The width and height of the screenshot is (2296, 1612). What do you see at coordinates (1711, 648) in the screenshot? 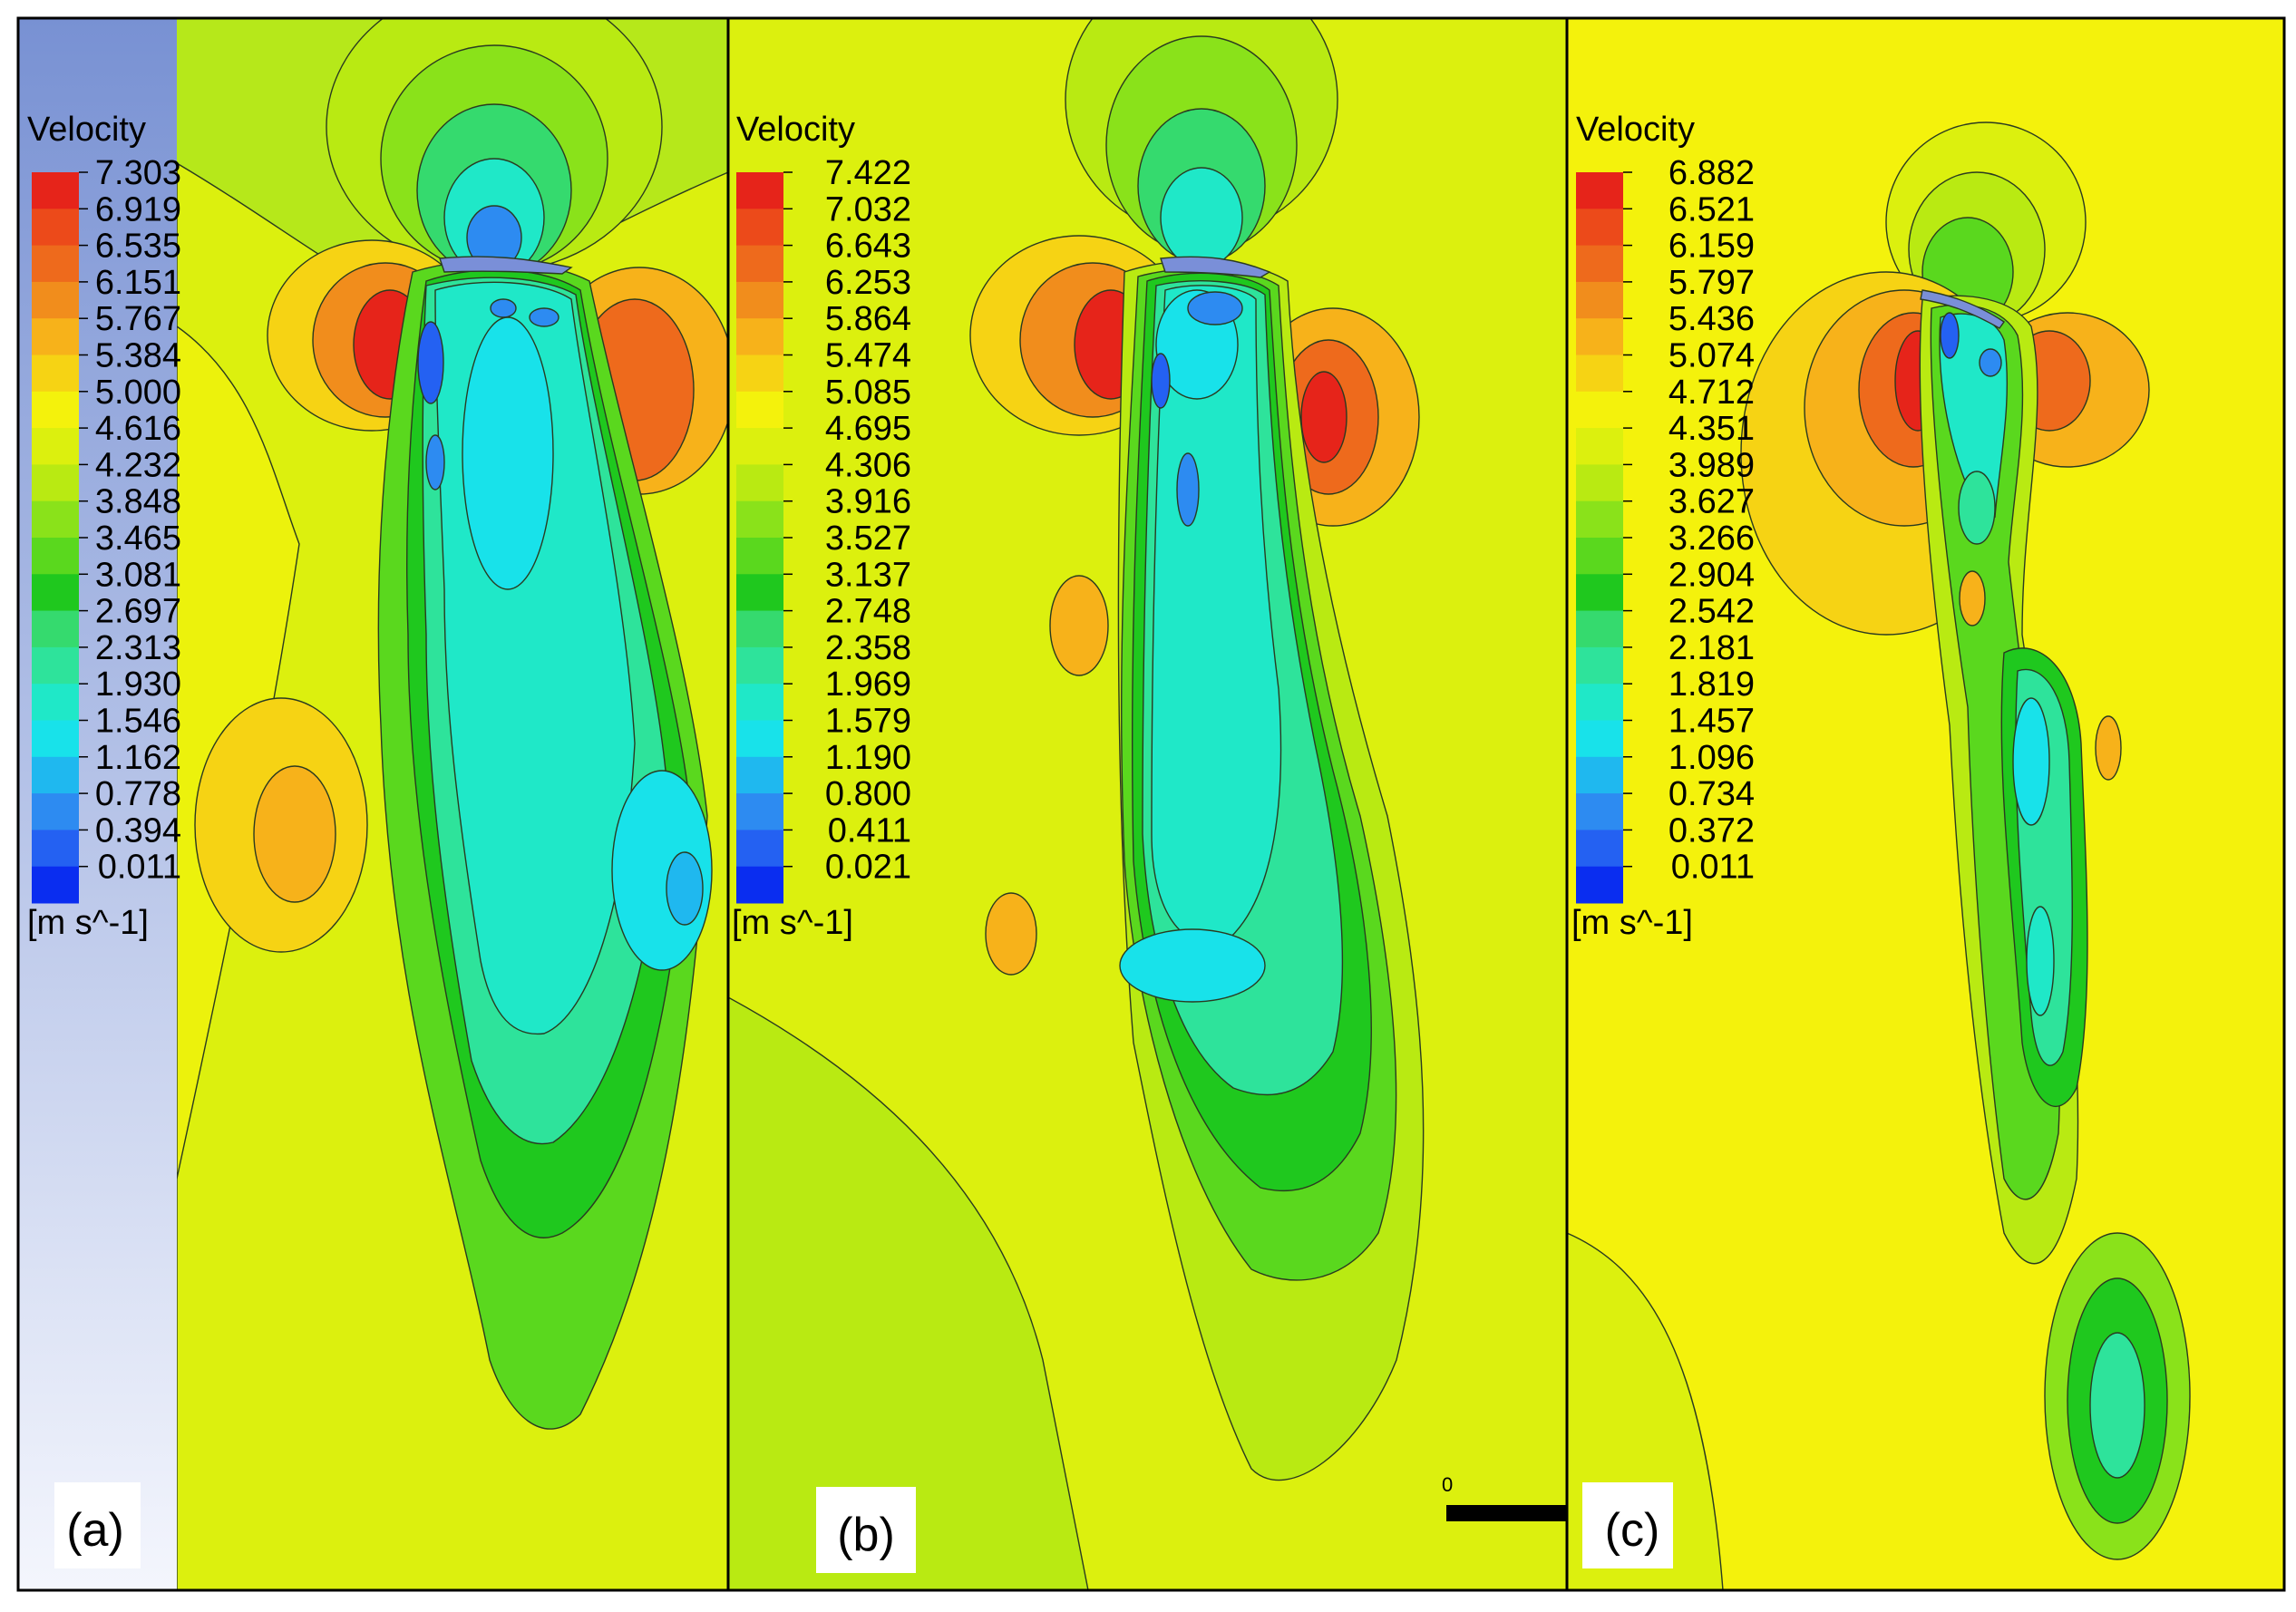
I see `colorbar-tick-label: 2.181` at bounding box center [1711, 648].